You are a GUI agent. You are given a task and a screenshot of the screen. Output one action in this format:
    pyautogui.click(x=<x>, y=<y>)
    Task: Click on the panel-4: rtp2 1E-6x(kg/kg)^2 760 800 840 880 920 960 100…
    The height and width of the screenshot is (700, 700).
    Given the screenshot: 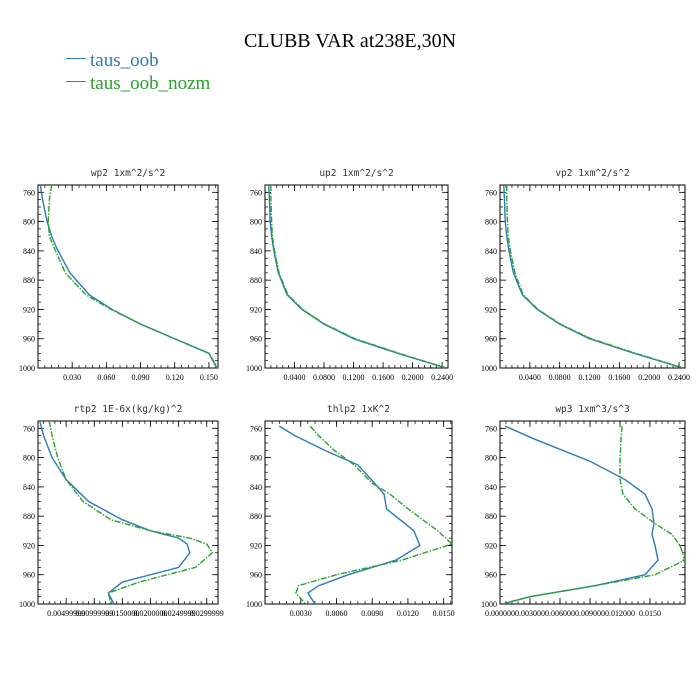 What is the action you would take?
    pyautogui.click(x=121, y=511)
    